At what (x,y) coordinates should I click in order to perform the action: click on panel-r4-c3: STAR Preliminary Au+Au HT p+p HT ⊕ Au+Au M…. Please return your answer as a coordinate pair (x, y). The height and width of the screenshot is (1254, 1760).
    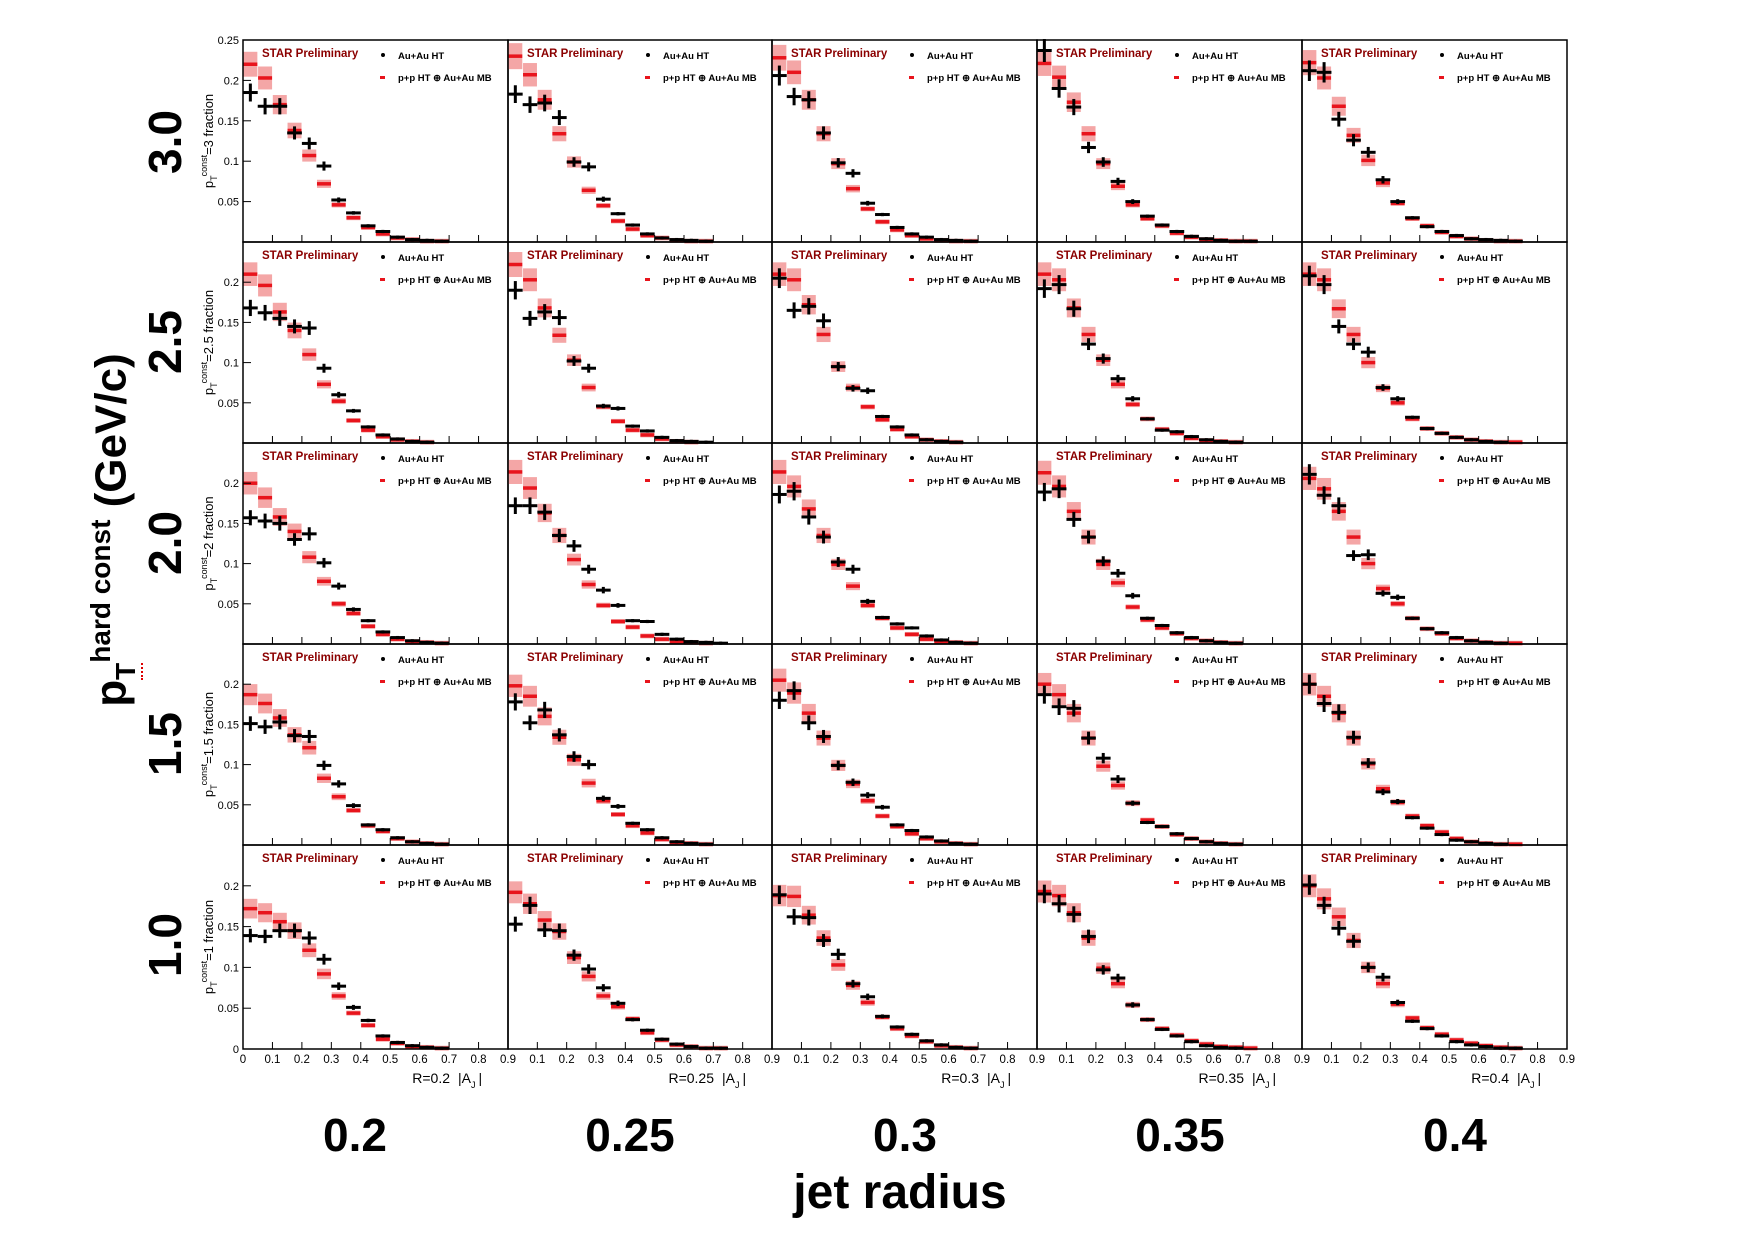
    Looking at the image, I should click on (1173, 967).